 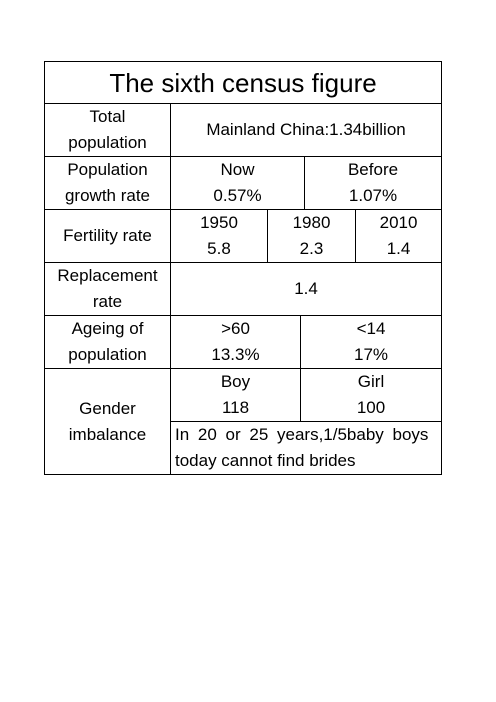 I want to click on fertility-2010: 2010 1.4, so click(x=398, y=236).